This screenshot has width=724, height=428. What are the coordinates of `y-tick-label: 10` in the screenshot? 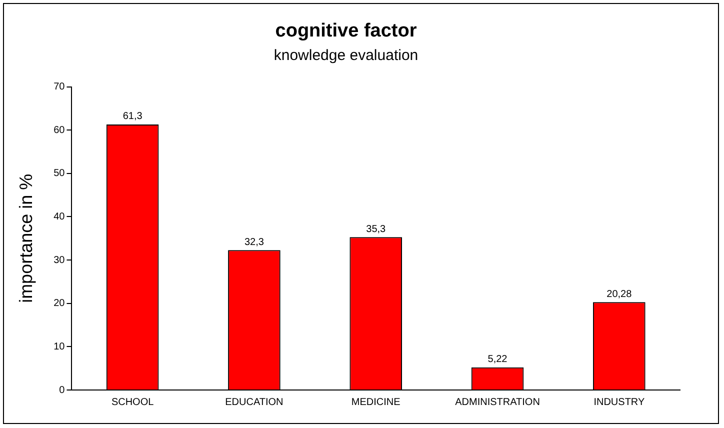 It's located at (60, 346).